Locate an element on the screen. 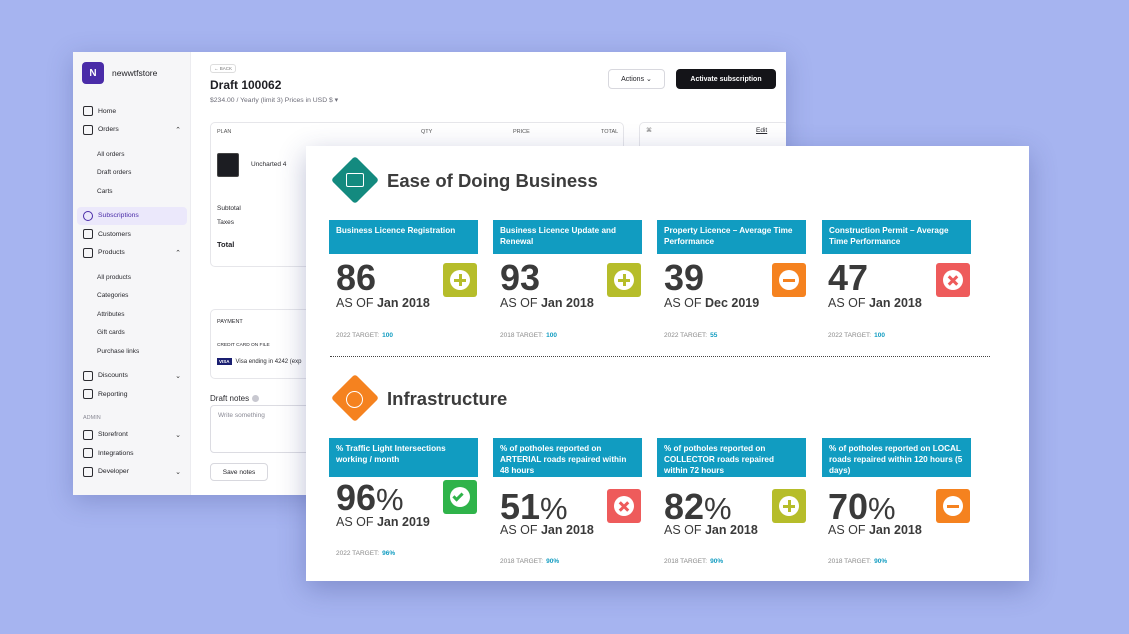 The image size is (1129, 634). kpi-value: 82% is located at coordinates (698, 507).